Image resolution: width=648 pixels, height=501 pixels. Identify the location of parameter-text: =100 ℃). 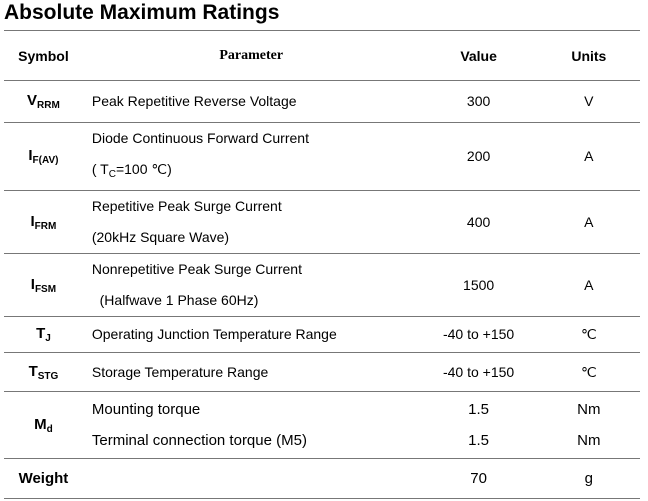
(143, 169).